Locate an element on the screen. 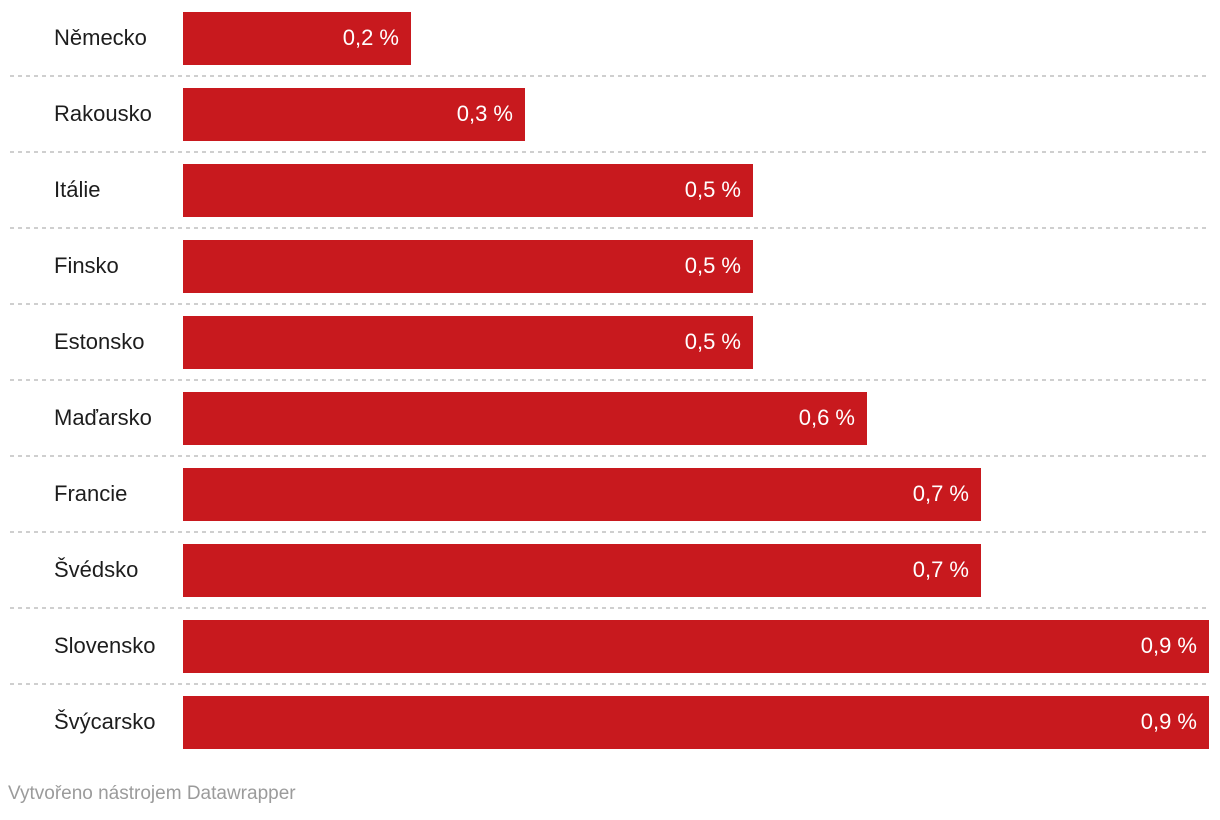 The width and height of the screenshot is (1220, 820). chart-row: Rakousko 0,3 % is located at coordinates (610, 114).